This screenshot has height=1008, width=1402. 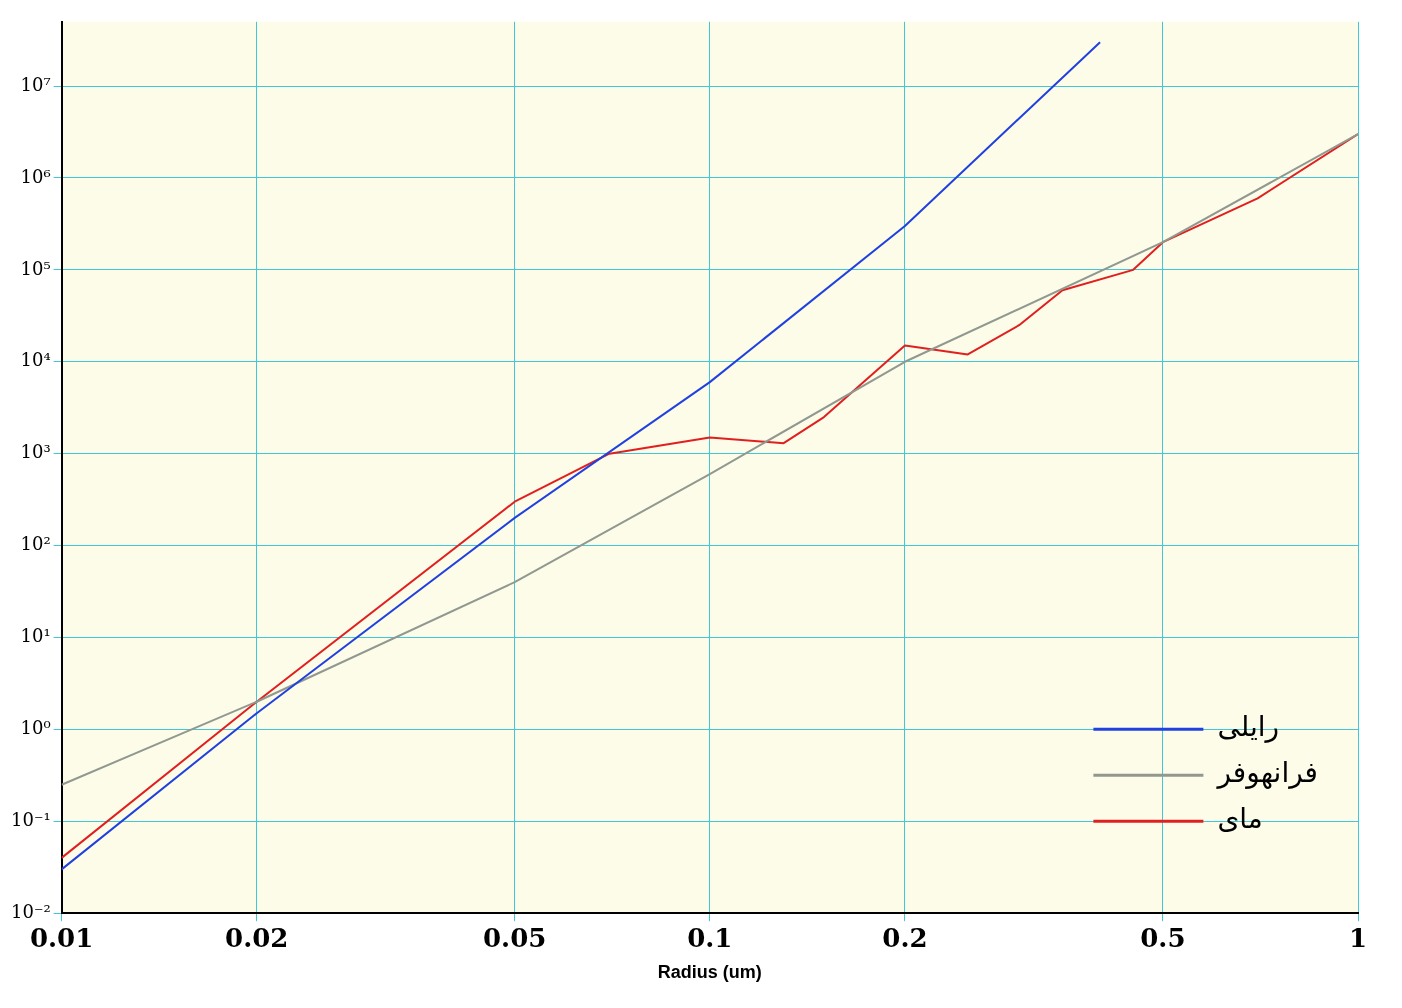 What do you see at coordinates (710, 937) in the screenshot?
I see `x-tick-label: 0.1` at bounding box center [710, 937].